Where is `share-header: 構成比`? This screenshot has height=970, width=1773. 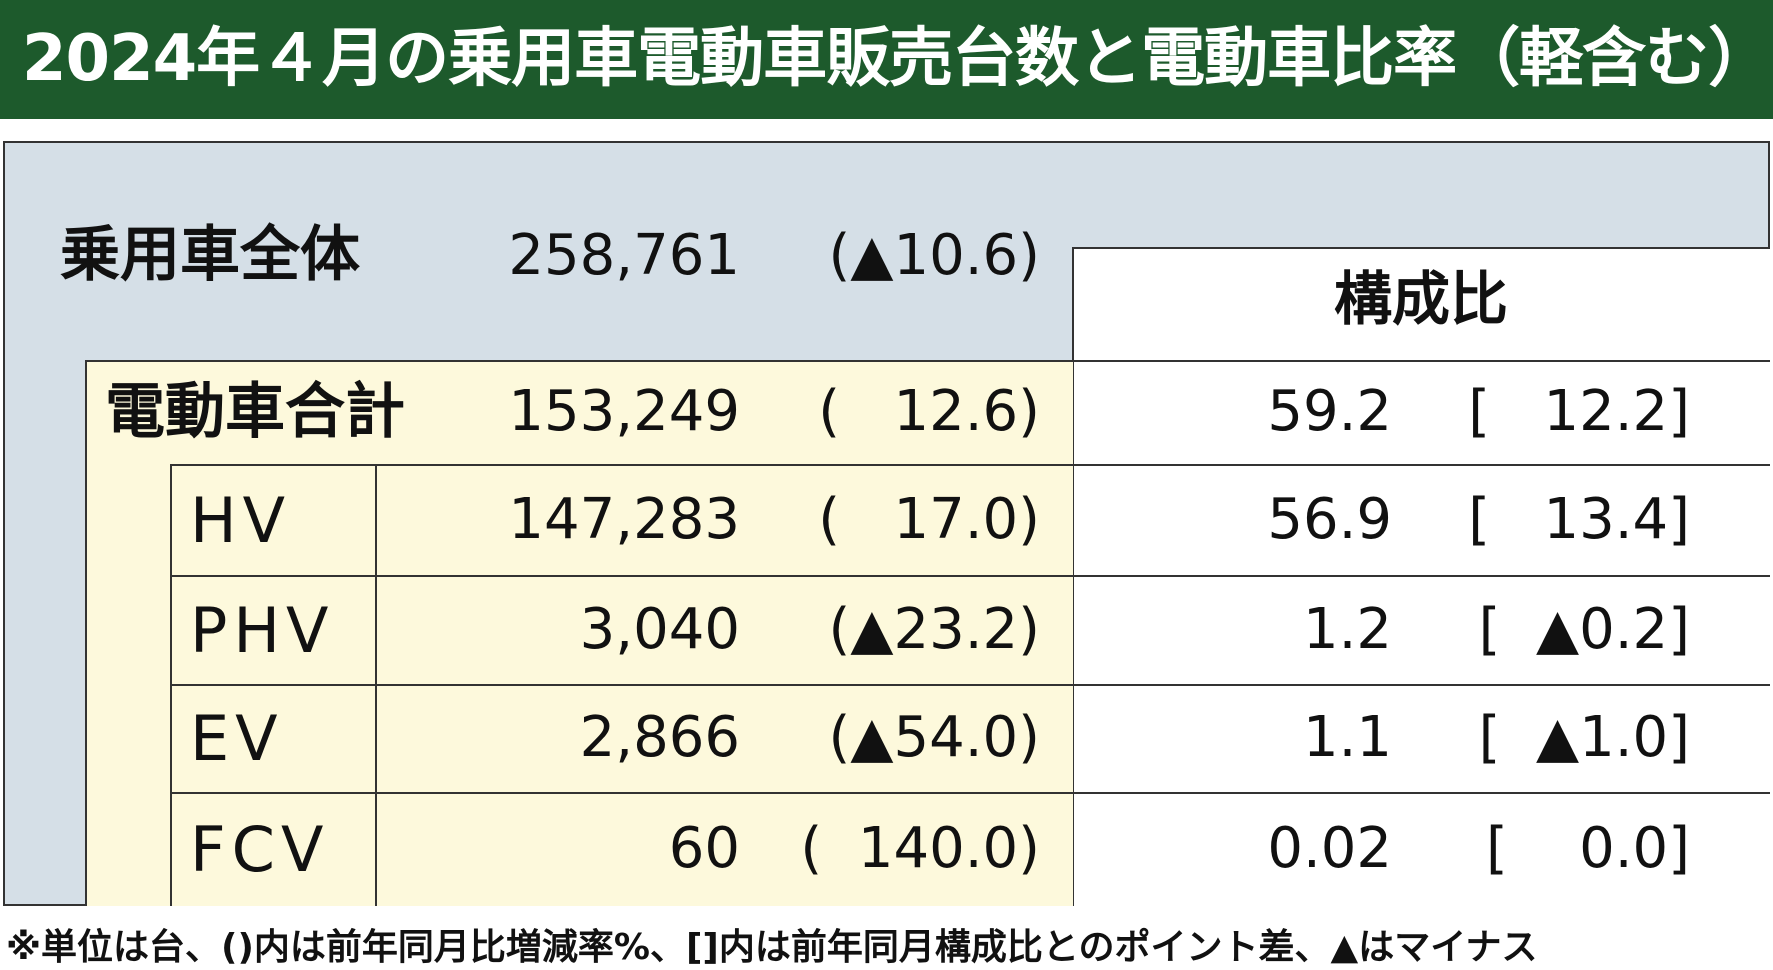 share-header: 構成比 is located at coordinates (1420, 299).